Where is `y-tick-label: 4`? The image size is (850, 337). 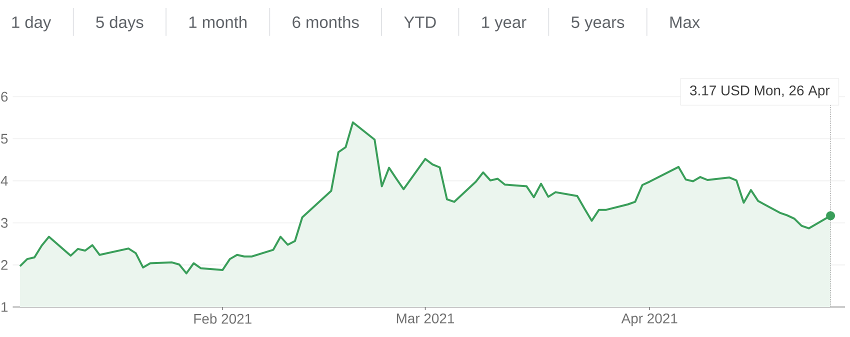 y-tick-label: 4 is located at coordinates (4, 181).